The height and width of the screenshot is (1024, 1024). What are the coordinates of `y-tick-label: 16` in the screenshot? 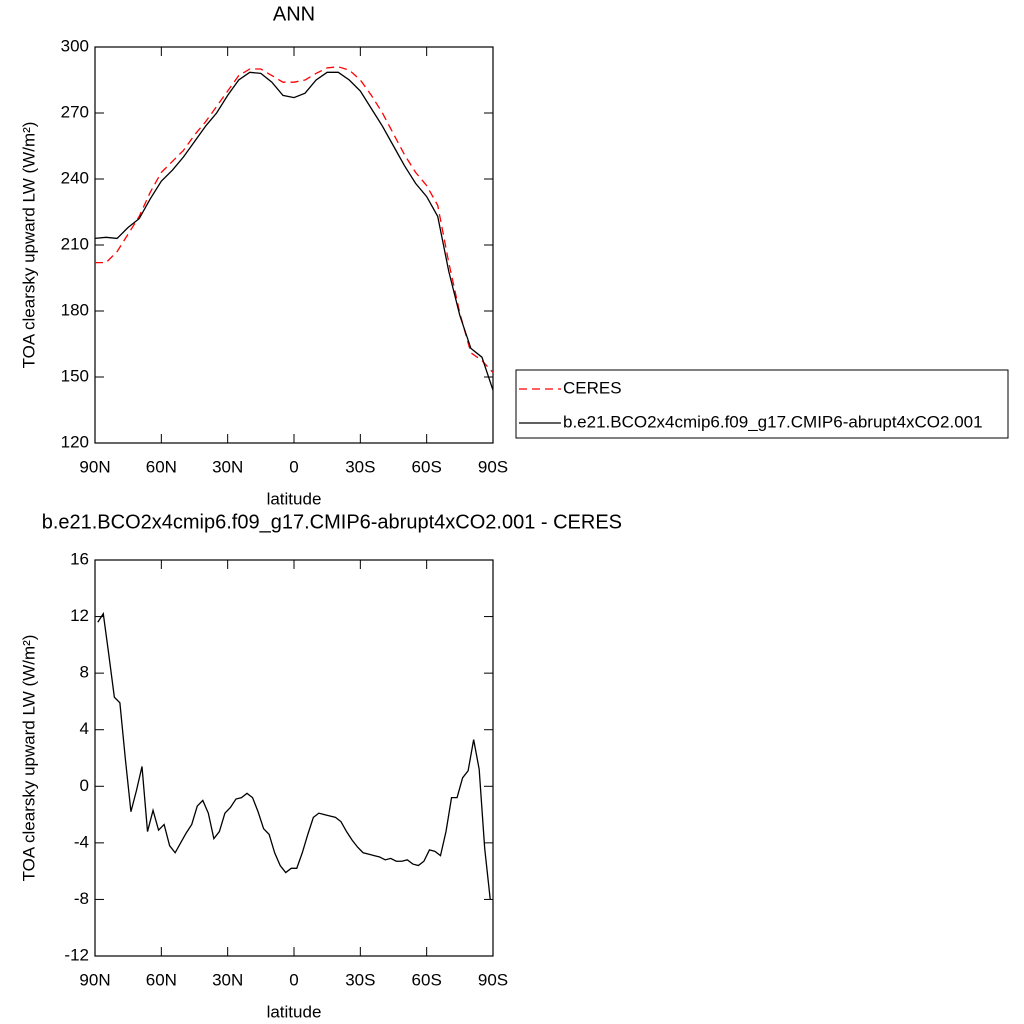 It's located at (79, 558).